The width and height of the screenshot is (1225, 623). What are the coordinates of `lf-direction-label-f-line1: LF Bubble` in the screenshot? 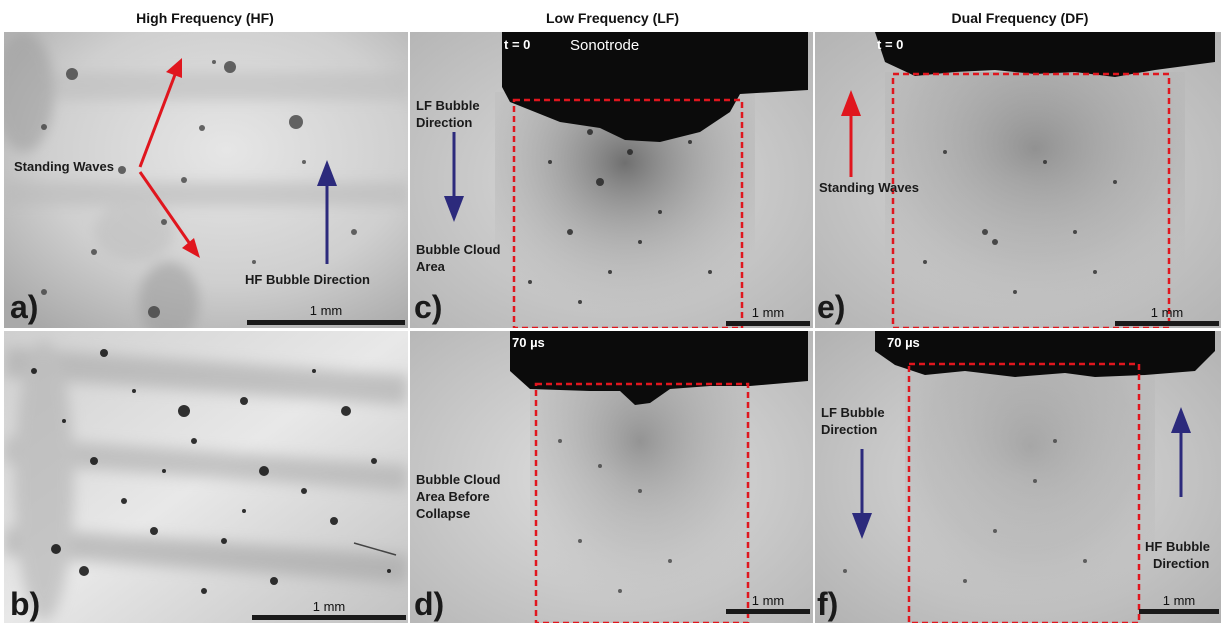 It's located at (853, 412).